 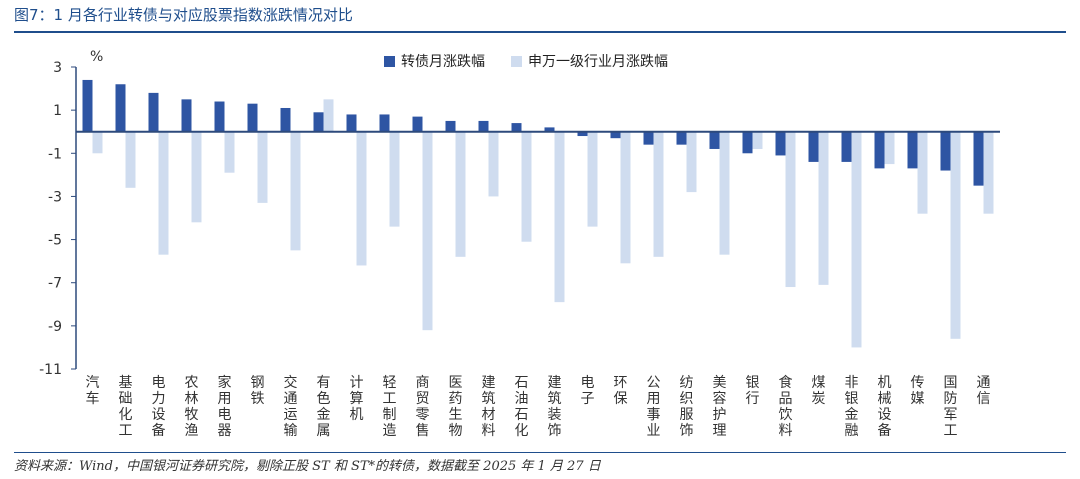 What do you see at coordinates (159, 407) in the screenshot?
I see `x-tick-label: 电力设备` at bounding box center [159, 407].